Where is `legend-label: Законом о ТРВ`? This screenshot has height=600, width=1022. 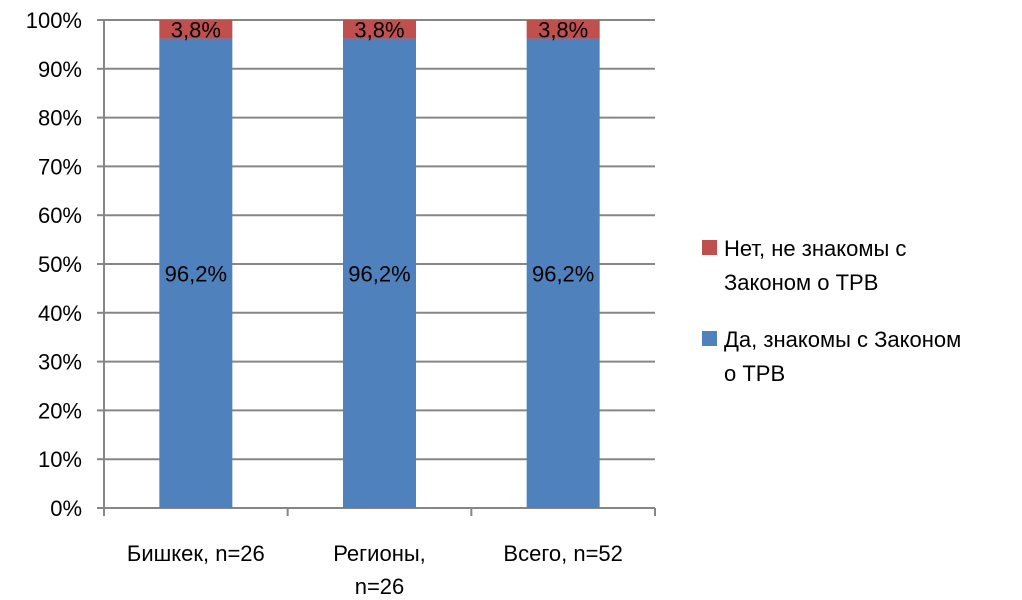
legend-label: Законом о ТРВ is located at coordinates (801, 282).